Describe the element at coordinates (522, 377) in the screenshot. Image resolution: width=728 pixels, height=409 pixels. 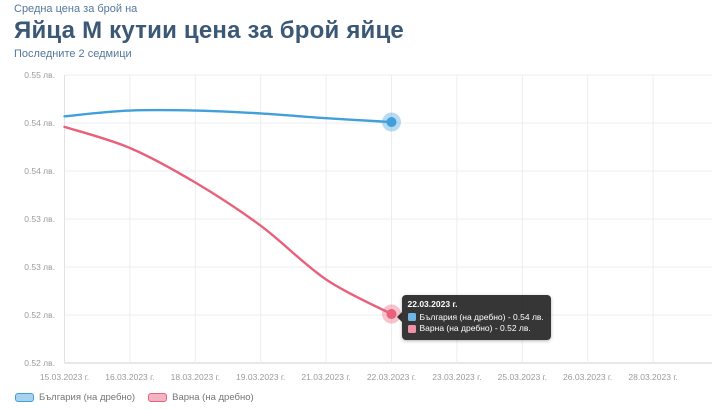
I see `x-axis-tick-label: 25.03.2023 г.` at that location.